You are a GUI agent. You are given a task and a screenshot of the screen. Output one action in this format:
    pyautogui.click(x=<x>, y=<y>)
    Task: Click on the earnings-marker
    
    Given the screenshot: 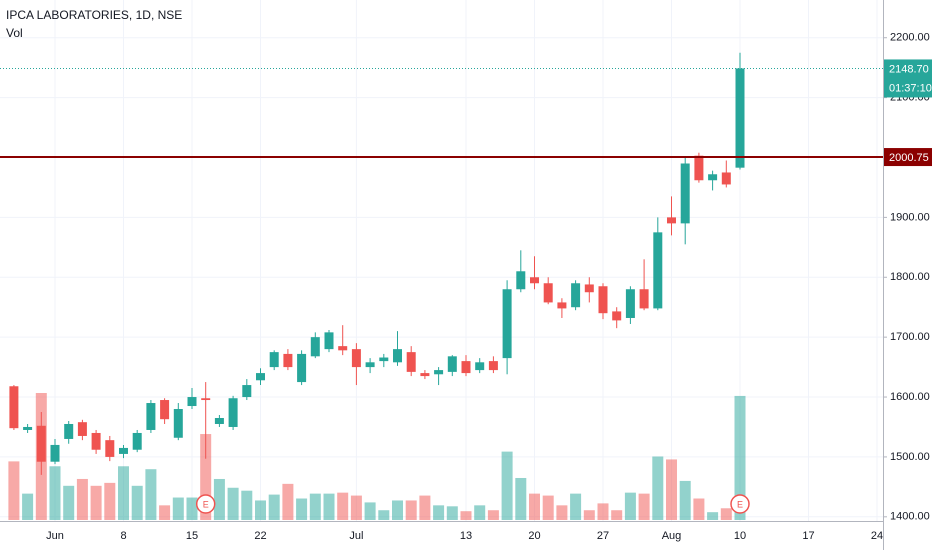 What is the action you would take?
    pyautogui.click(x=740, y=504)
    